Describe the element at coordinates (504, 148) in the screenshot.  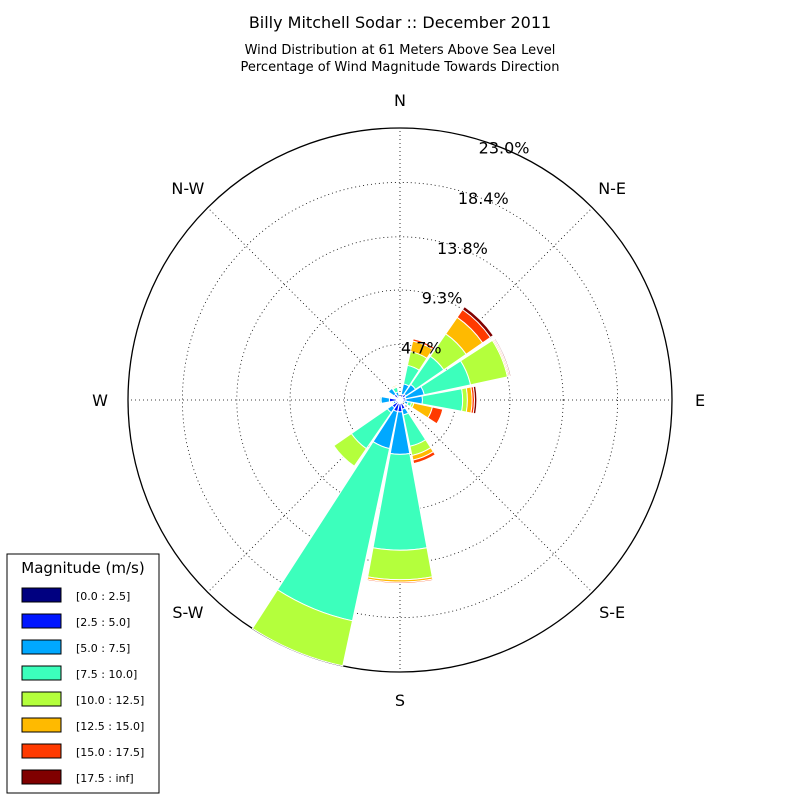
I see `radial-tick-label: 23.0%` at that location.